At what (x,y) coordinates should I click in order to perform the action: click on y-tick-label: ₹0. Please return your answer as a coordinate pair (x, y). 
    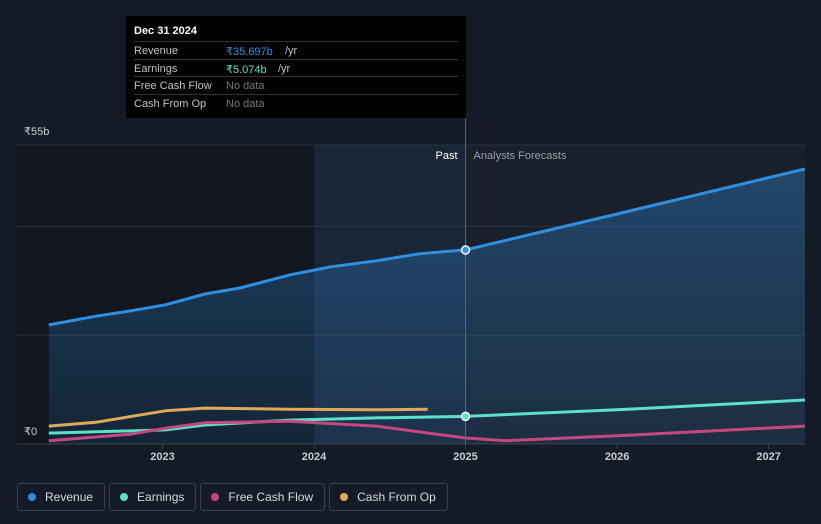
    Looking at the image, I should click on (30, 432).